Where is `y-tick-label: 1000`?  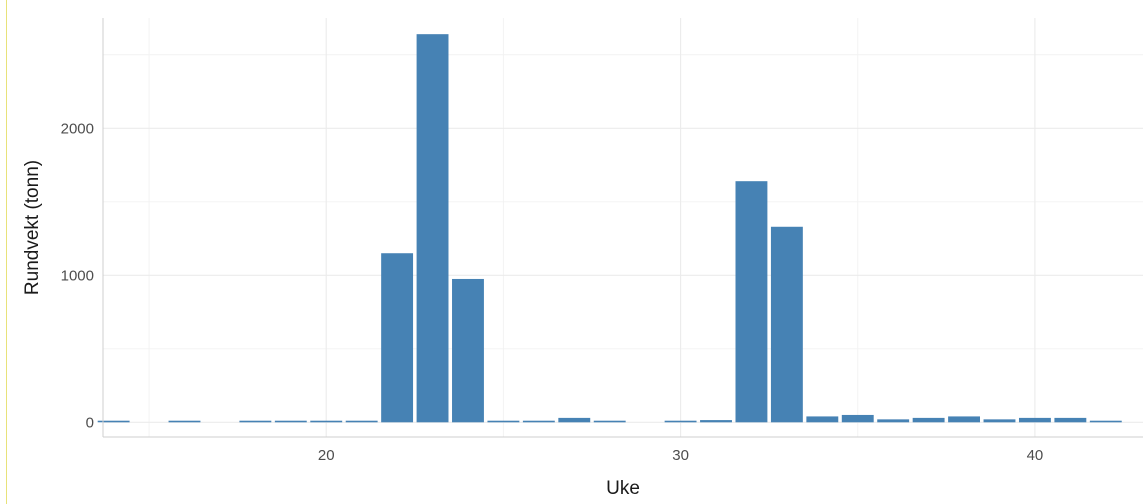 y-tick-label: 1000 is located at coordinates (77, 275).